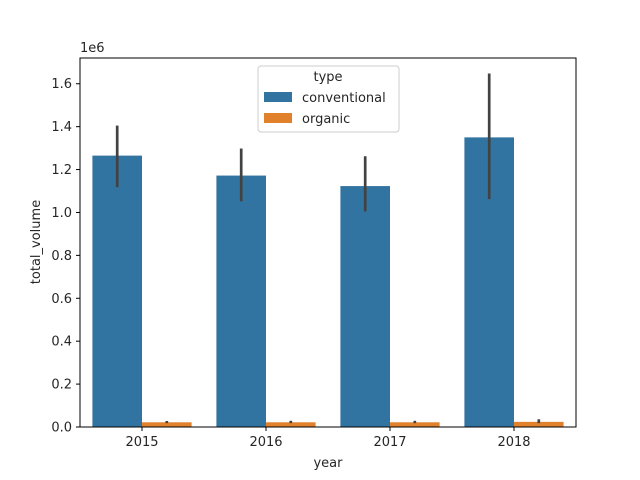 The height and width of the screenshot is (480, 640). What do you see at coordinates (92, 48) in the screenshot?
I see `y-axis-offset-label: 1e6` at bounding box center [92, 48].